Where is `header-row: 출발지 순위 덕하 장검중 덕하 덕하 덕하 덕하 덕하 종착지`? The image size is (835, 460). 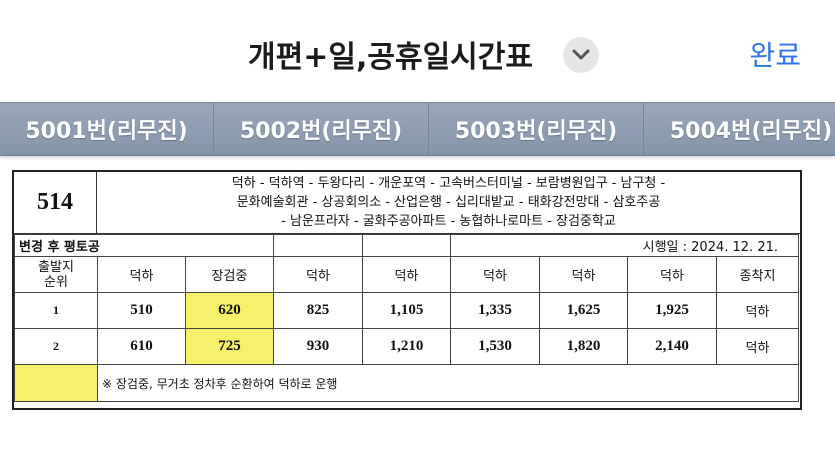
header-row: 출발지 순위 덕하 장검중 덕하 덕하 덕하 덕하 덕하 종착지 is located at coordinates (406, 274).